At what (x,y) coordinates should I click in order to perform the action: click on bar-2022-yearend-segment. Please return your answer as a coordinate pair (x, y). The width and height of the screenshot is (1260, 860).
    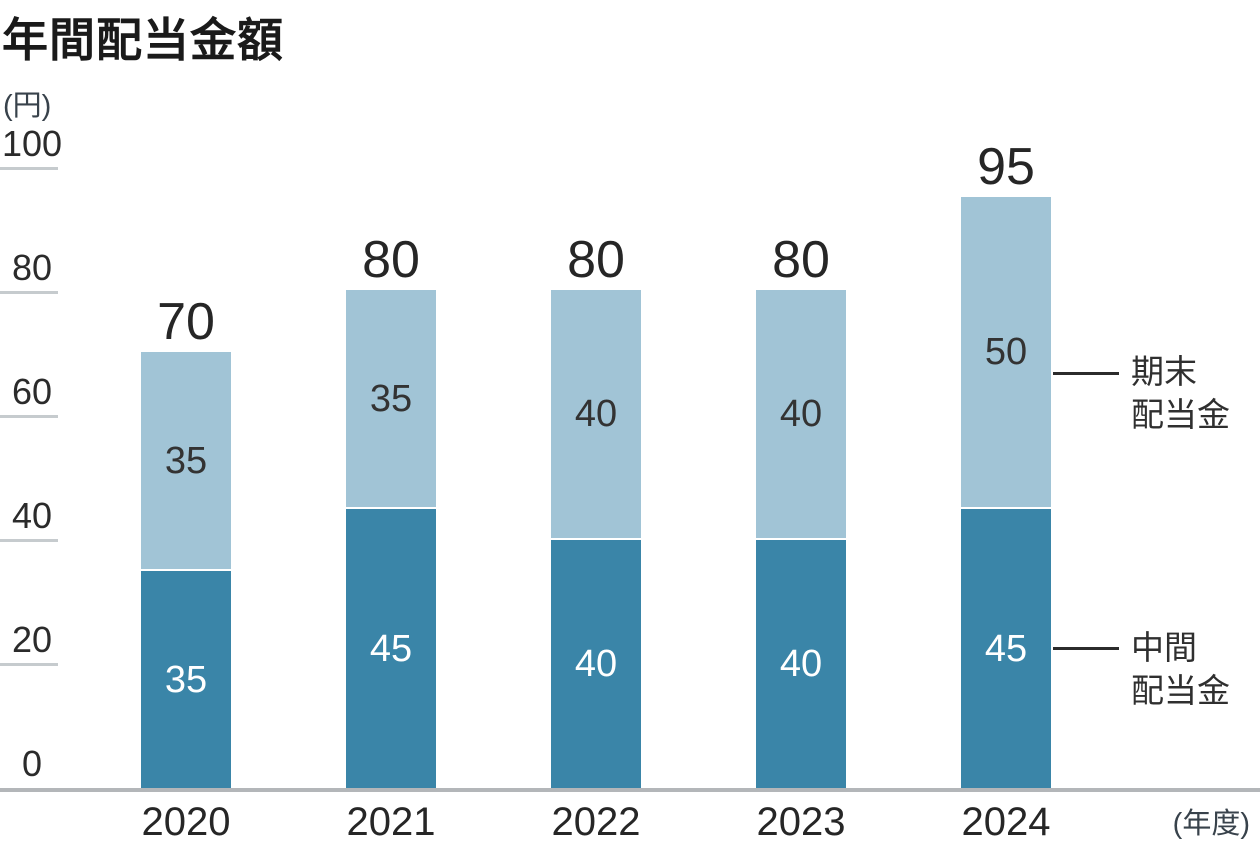
    Looking at the image, I should click on (596, 414).